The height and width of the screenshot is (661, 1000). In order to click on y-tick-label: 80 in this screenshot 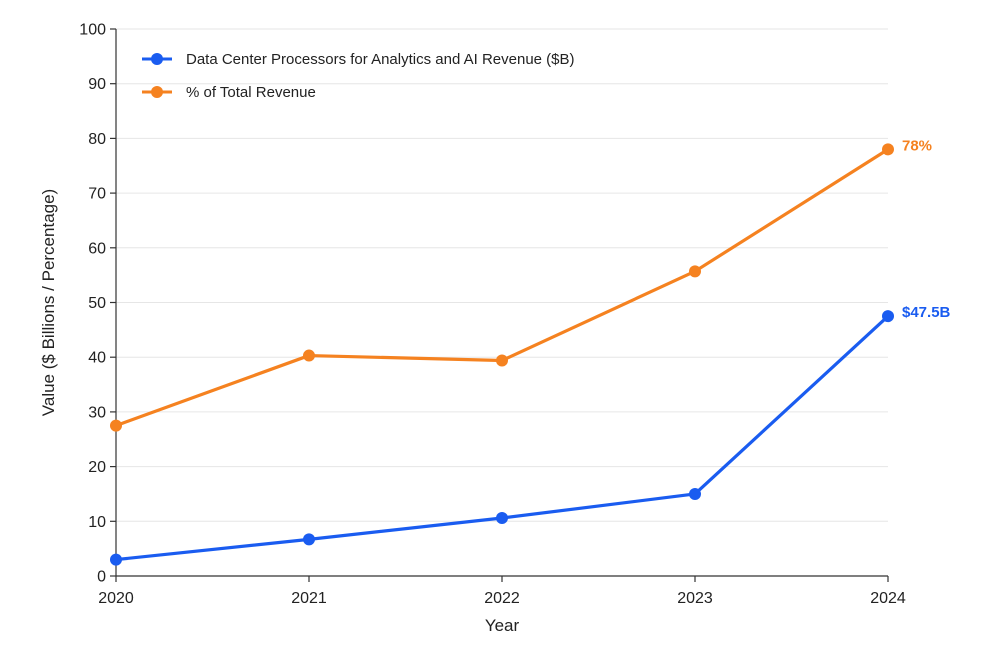, I will do `click(97, 139)`.